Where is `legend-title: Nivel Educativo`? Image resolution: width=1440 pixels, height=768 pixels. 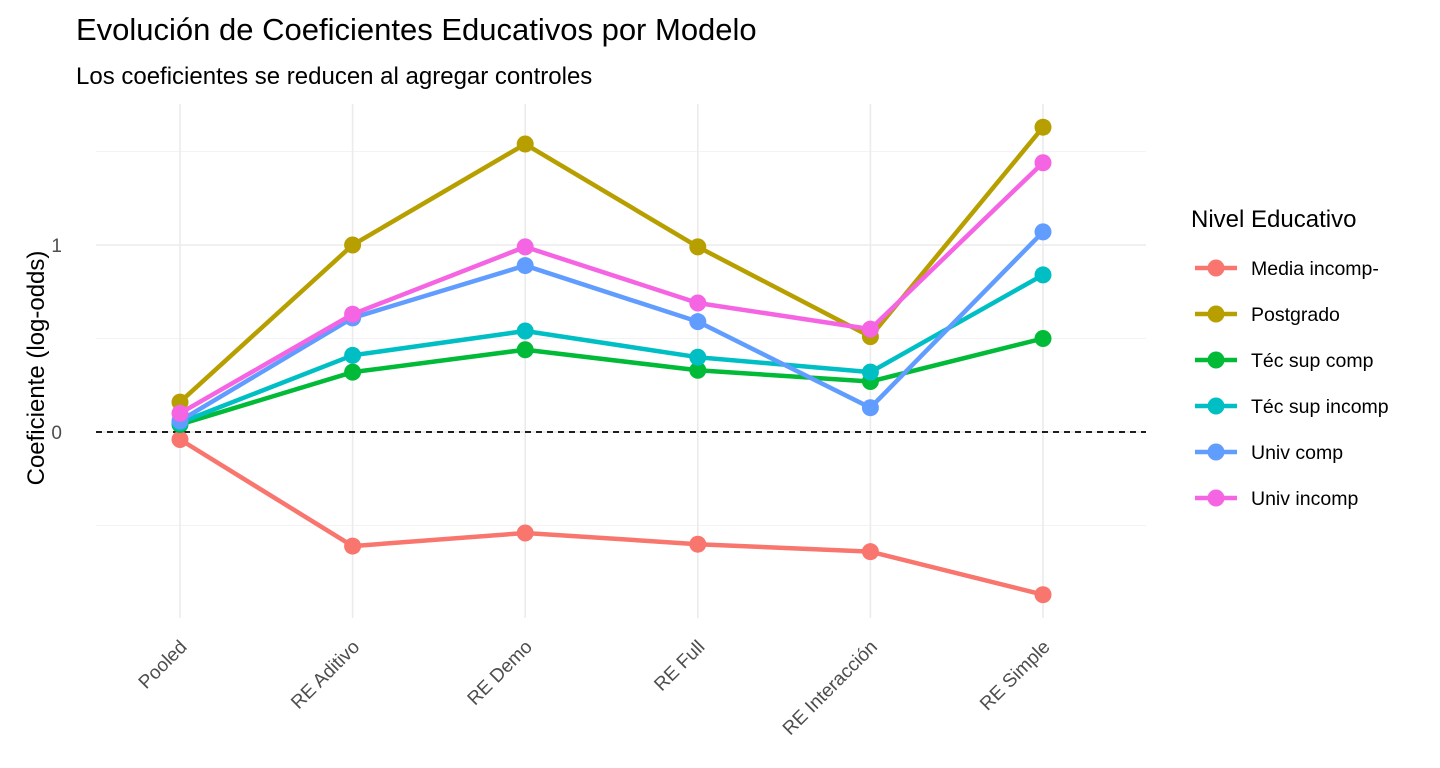 legend-title: Nivel Educativo is located at coordinates (1273, 219).